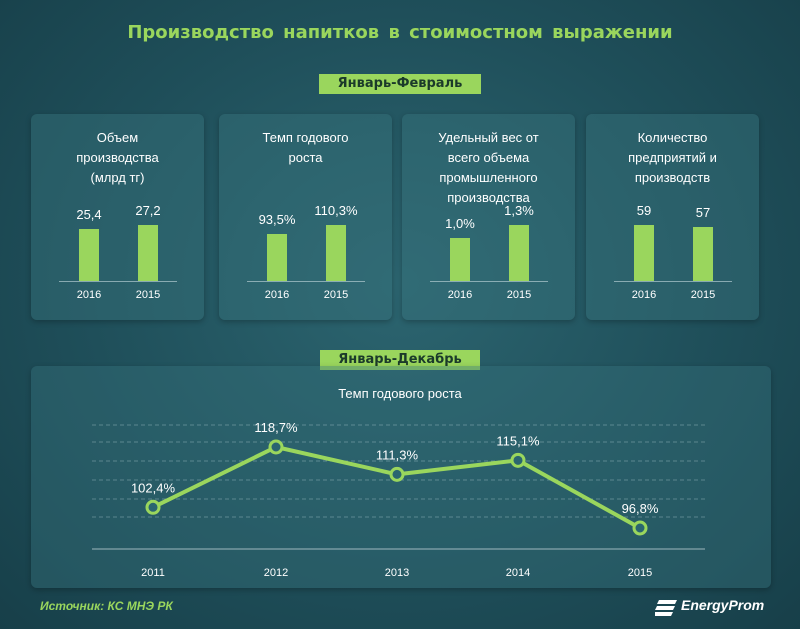  I want to click on bar-value-label: 1,3%, so click(519, 210).